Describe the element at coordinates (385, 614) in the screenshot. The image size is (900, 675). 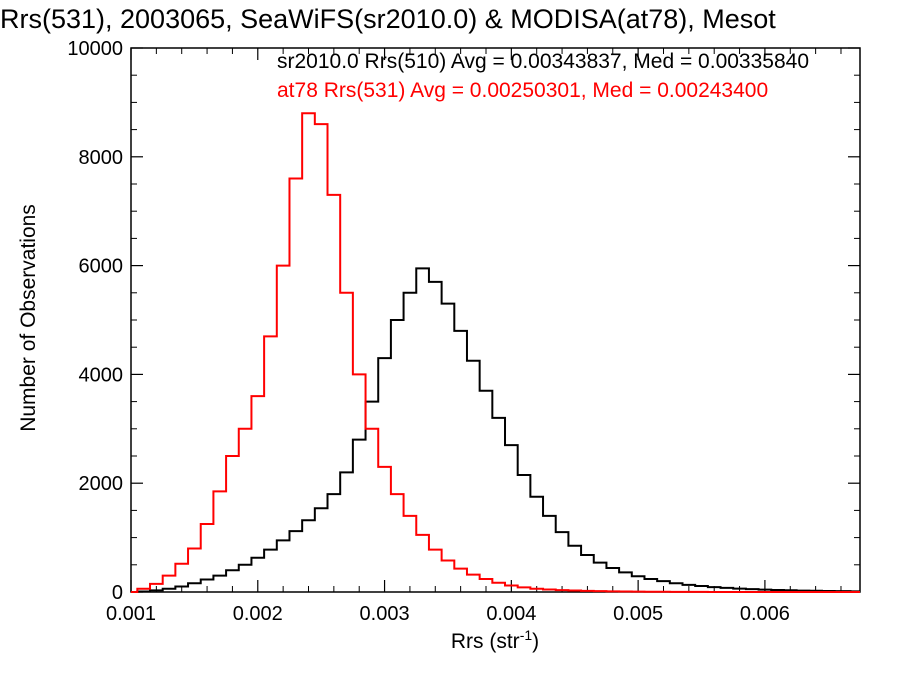
I see `x-tick-label: 0.003` at that location.